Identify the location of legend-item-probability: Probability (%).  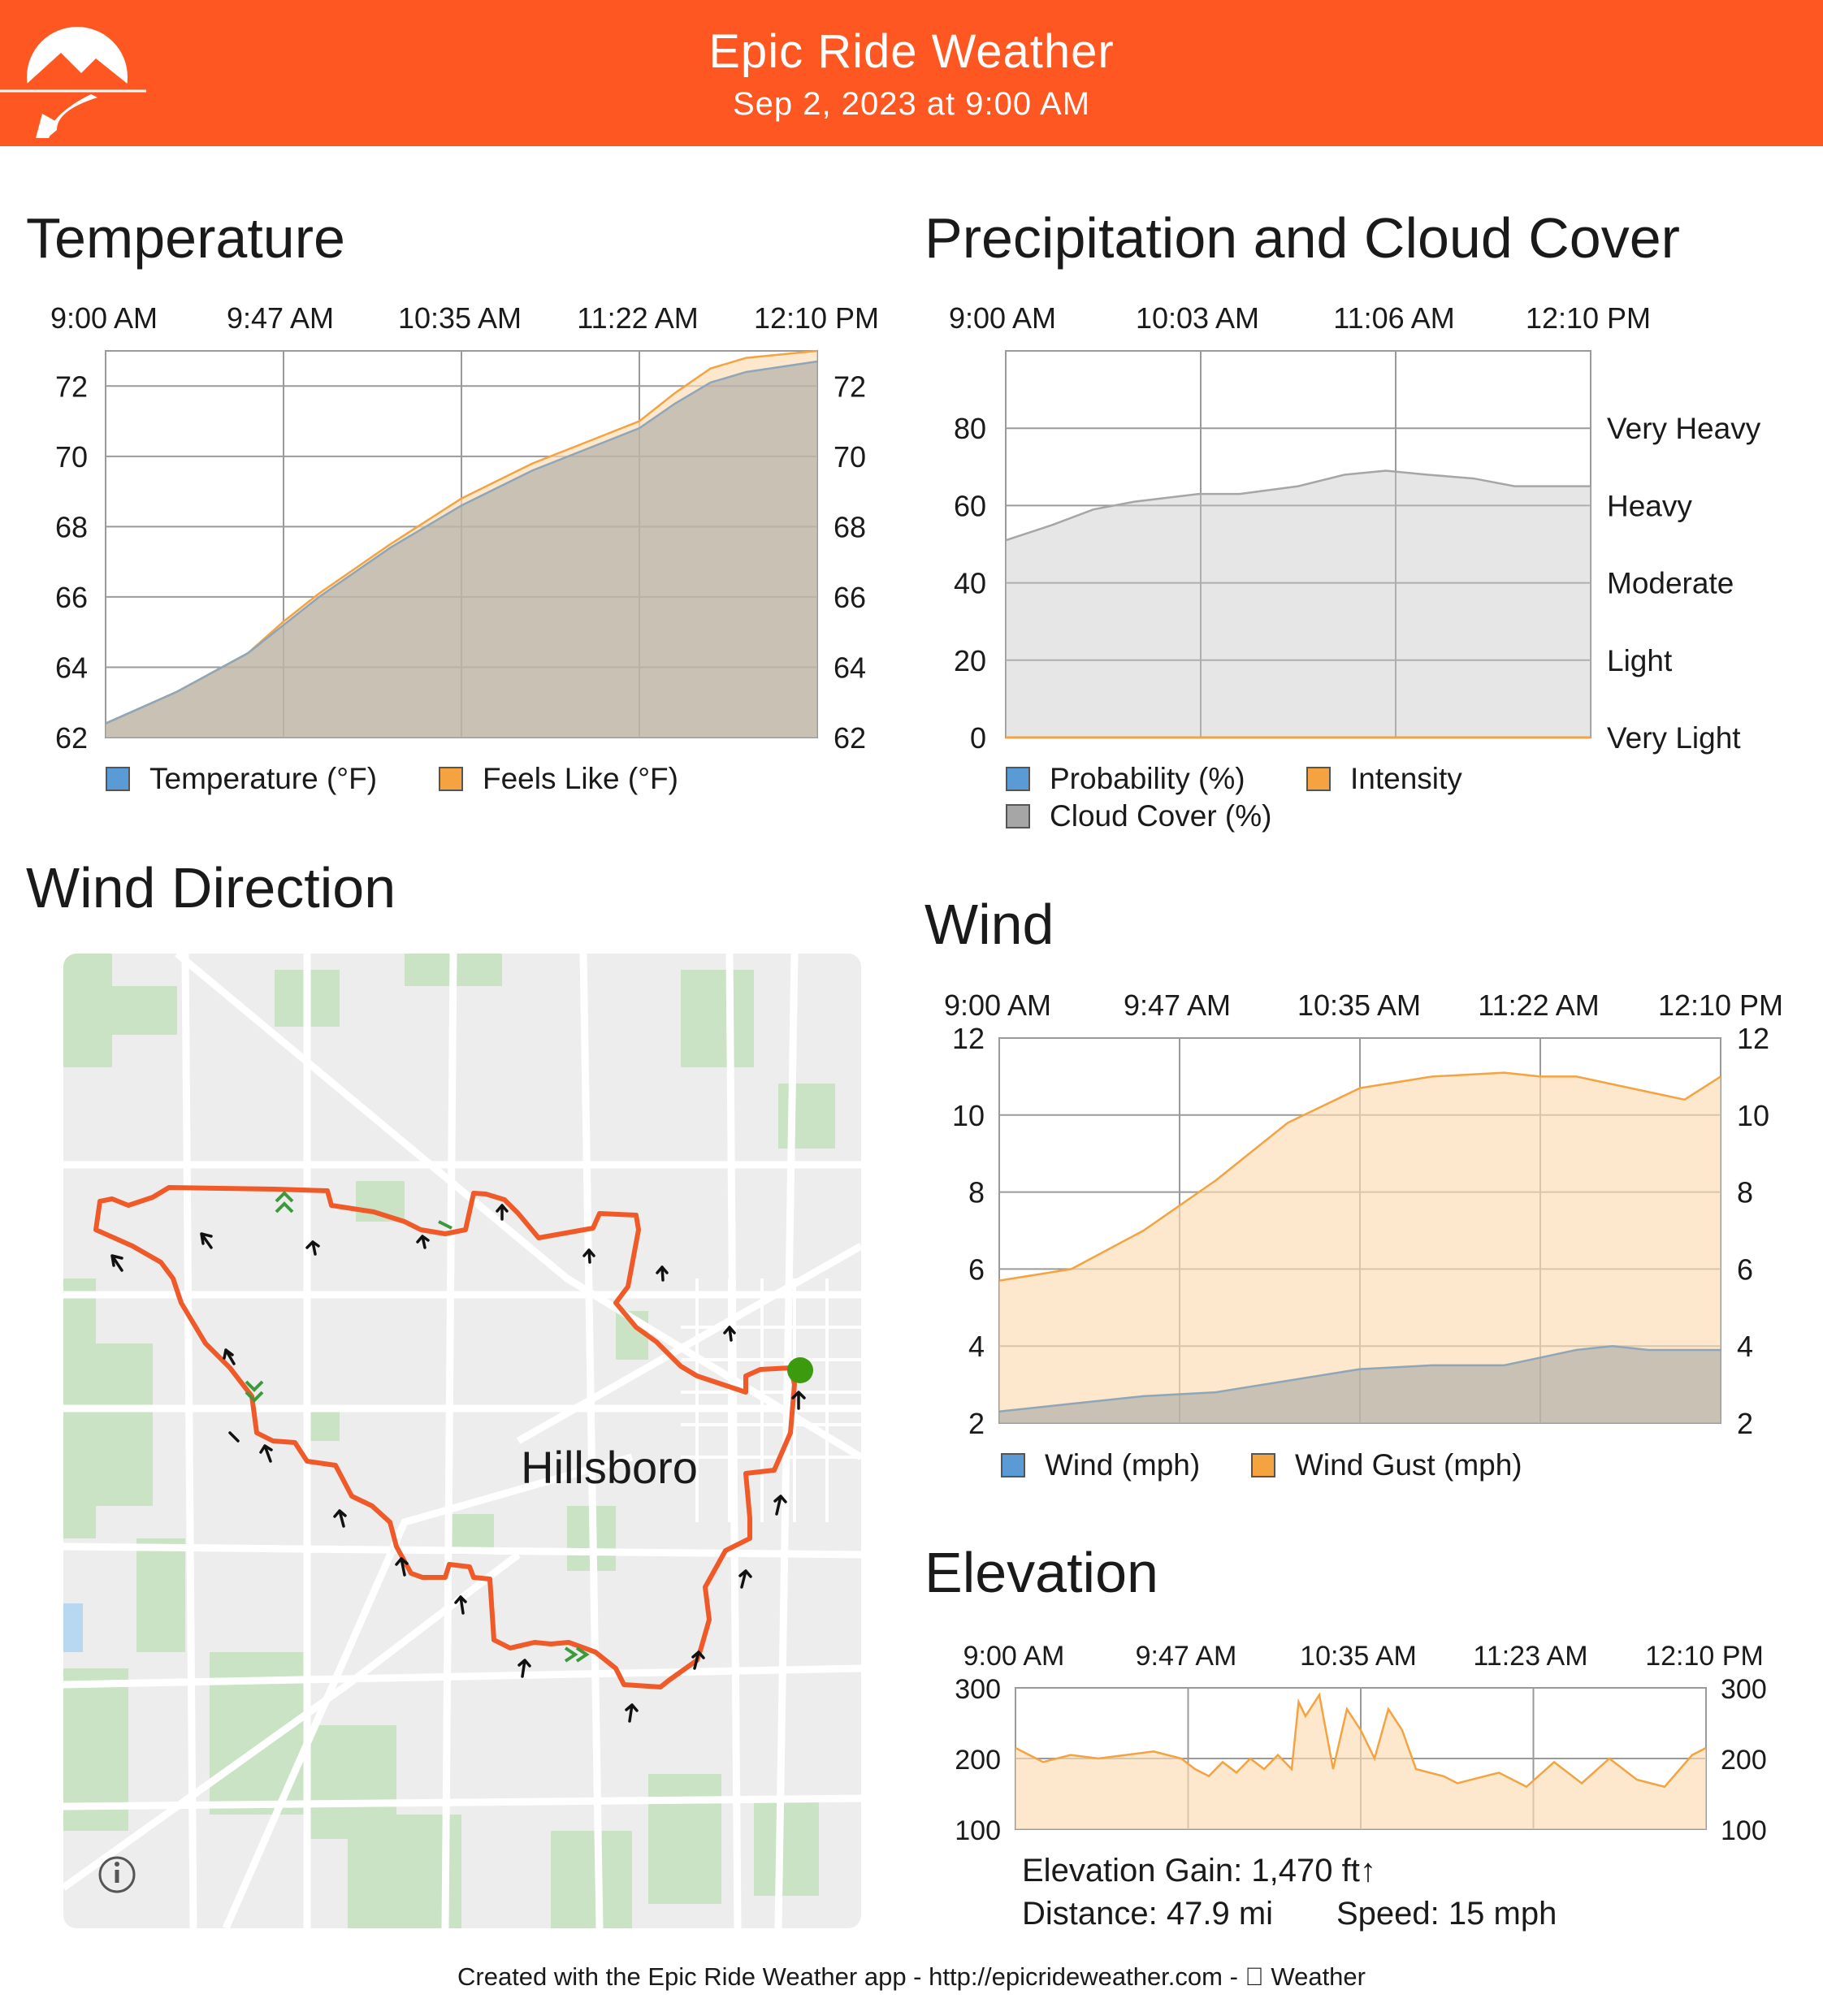
(1125, 779).